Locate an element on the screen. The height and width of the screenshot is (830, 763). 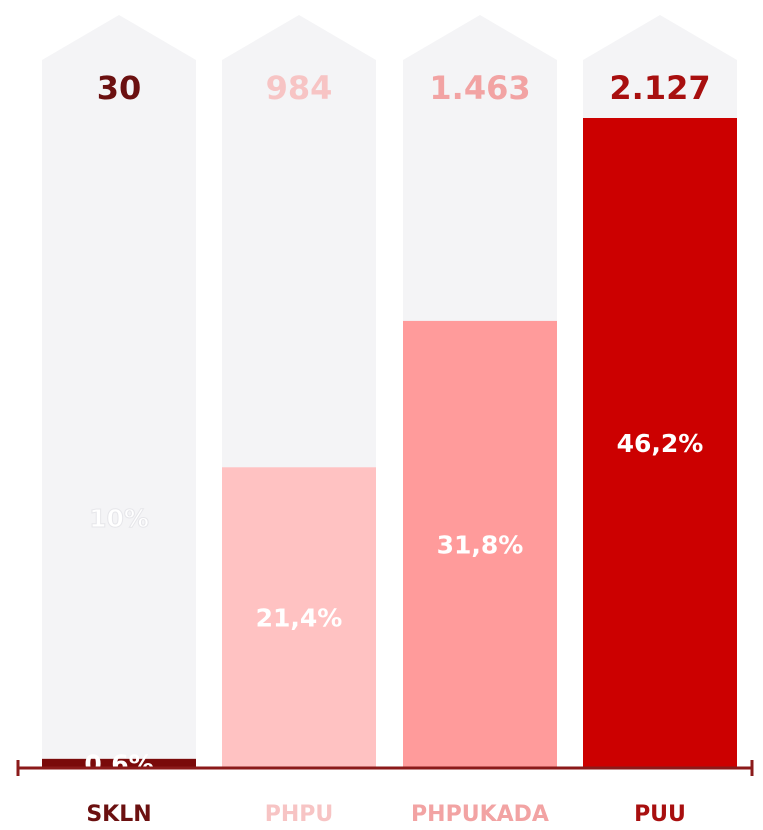
category-label: PHPU is located at coordinates (299, 814).